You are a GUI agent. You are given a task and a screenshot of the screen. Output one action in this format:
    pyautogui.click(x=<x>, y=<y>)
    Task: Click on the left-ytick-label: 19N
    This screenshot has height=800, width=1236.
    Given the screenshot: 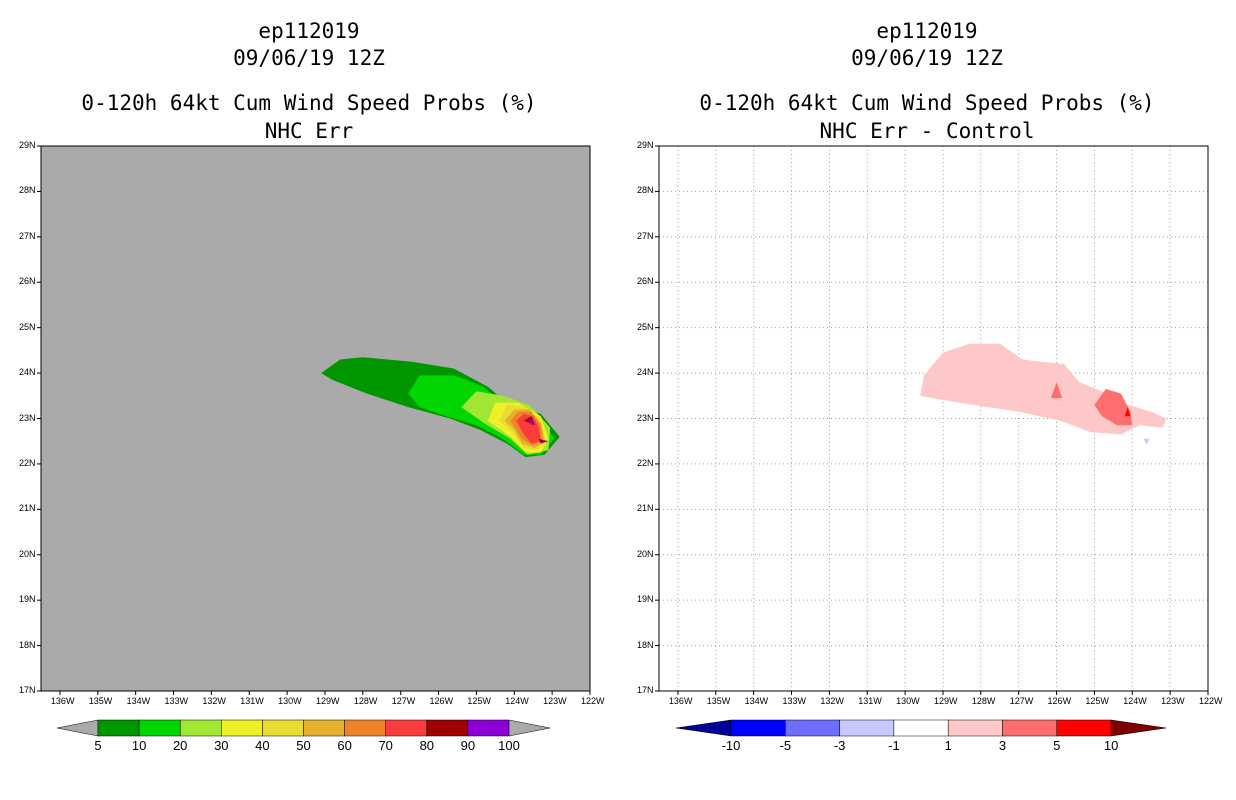 What is the action you would take?
    pyautogui.click(x=27, y=599)
    